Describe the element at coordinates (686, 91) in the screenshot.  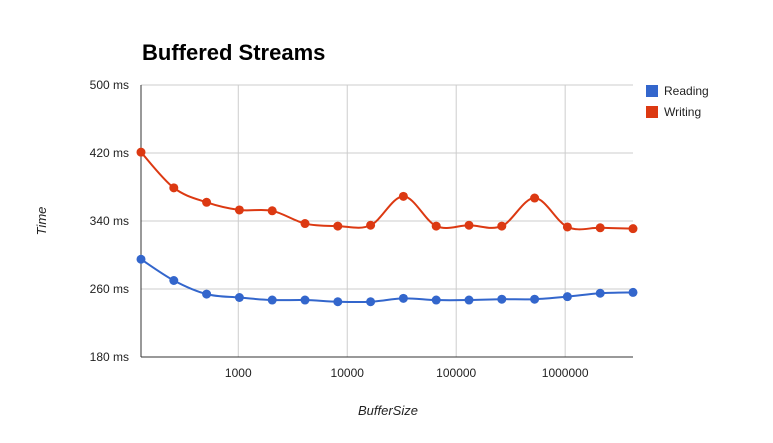
I see `legend-label-reading: Reading` at that location.